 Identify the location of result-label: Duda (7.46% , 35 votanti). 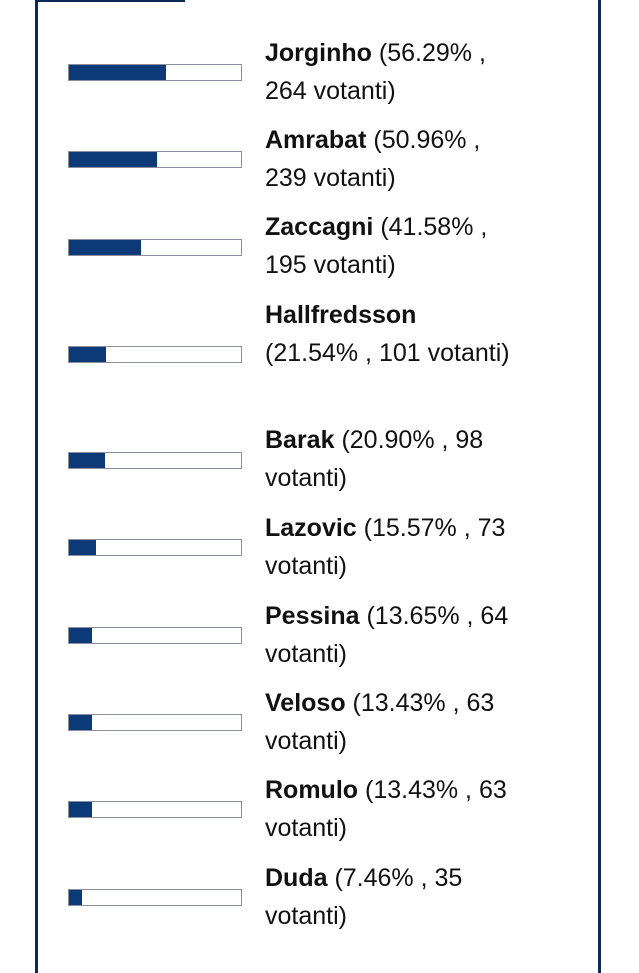
(387, 897).